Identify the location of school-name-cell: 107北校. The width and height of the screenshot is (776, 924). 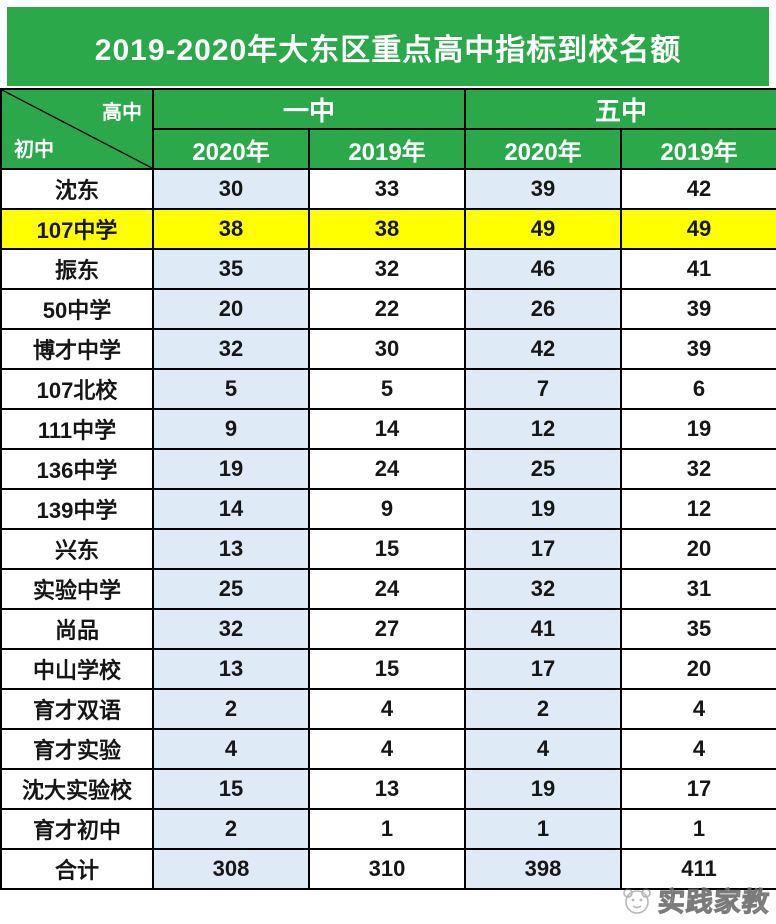
(77, 389).